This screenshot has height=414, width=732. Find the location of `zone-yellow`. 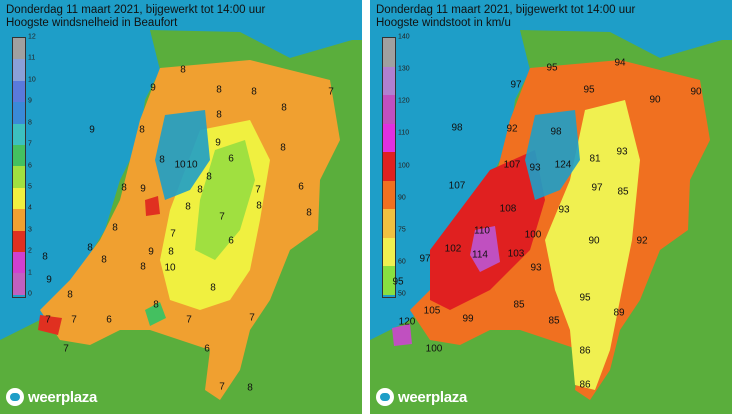

zone-yellow is located at coordinates (592, 245).